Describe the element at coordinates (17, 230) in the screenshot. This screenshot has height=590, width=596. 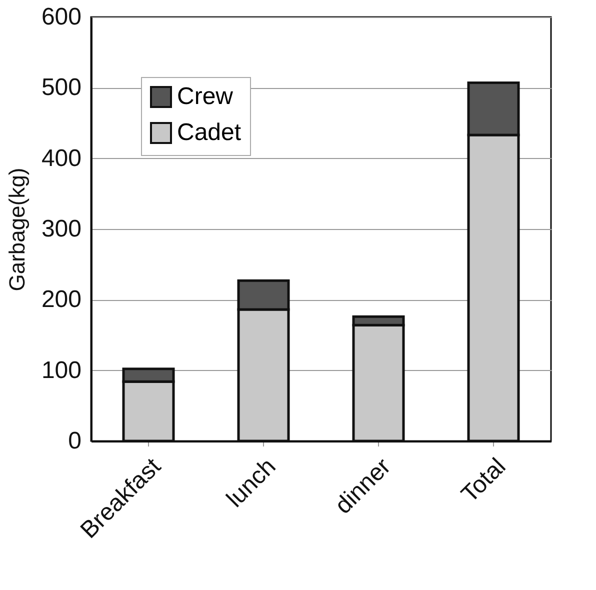
I see `y-axis-title: Garbage(kg)` at that location.